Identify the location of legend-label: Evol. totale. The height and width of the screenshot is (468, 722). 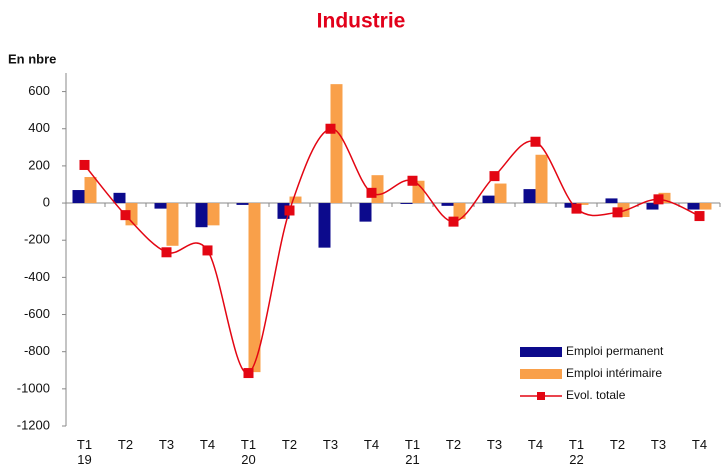
(596, 395).